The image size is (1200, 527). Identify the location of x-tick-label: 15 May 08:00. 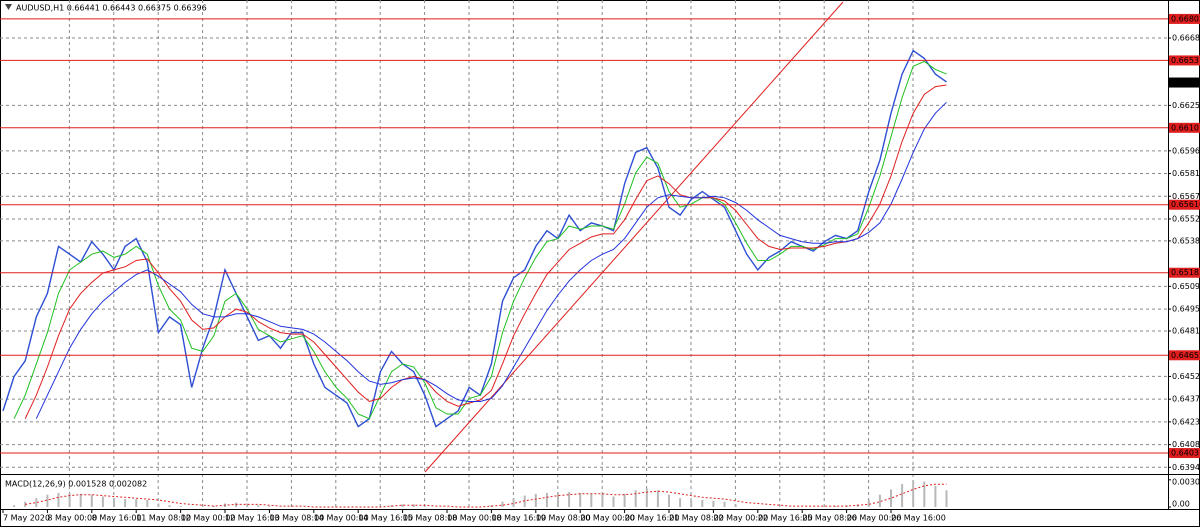
(430, 518).